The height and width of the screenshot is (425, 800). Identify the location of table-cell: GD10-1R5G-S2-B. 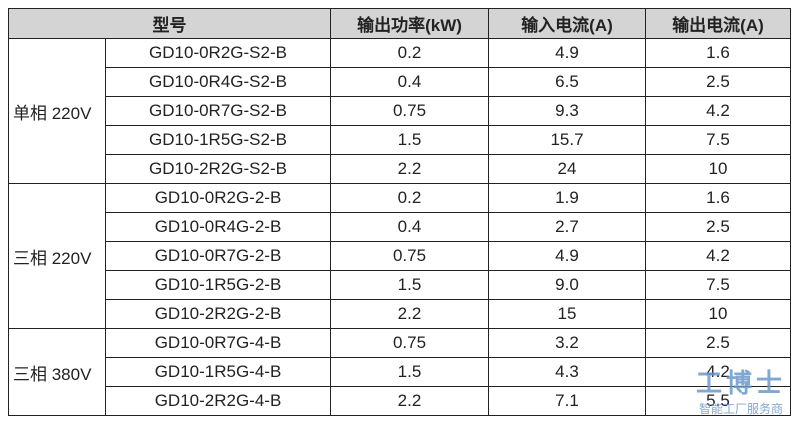
(218, 140).